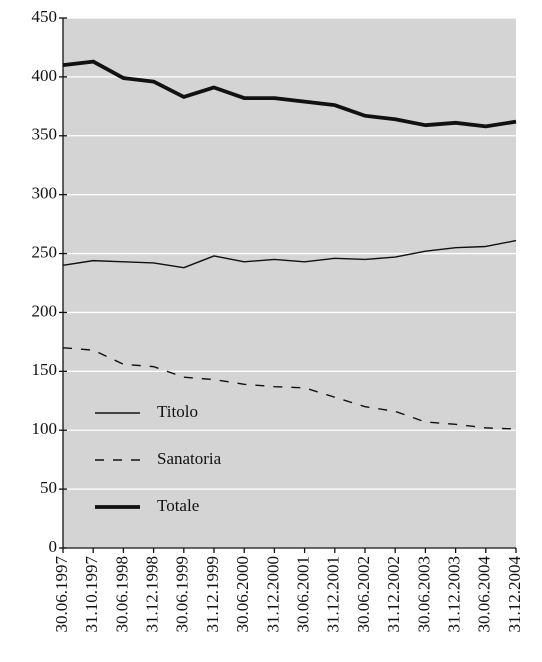 The height and width of the screenshot is (662, 542). Describe the element at coordinates (152, 594) in the screenshot. I see `x-tick-label: 31.12.1998` at that location.